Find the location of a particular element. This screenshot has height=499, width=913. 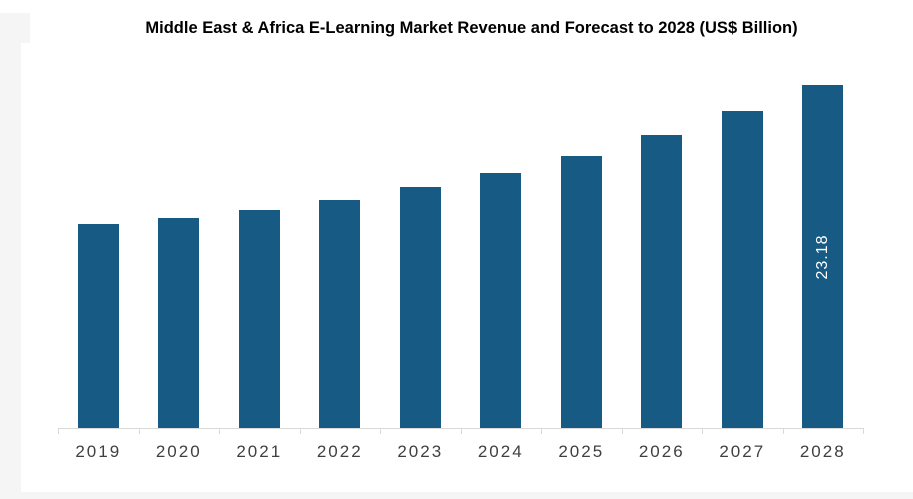

x-axis-label-2021: 2021 is located at coordinates (259, 451).